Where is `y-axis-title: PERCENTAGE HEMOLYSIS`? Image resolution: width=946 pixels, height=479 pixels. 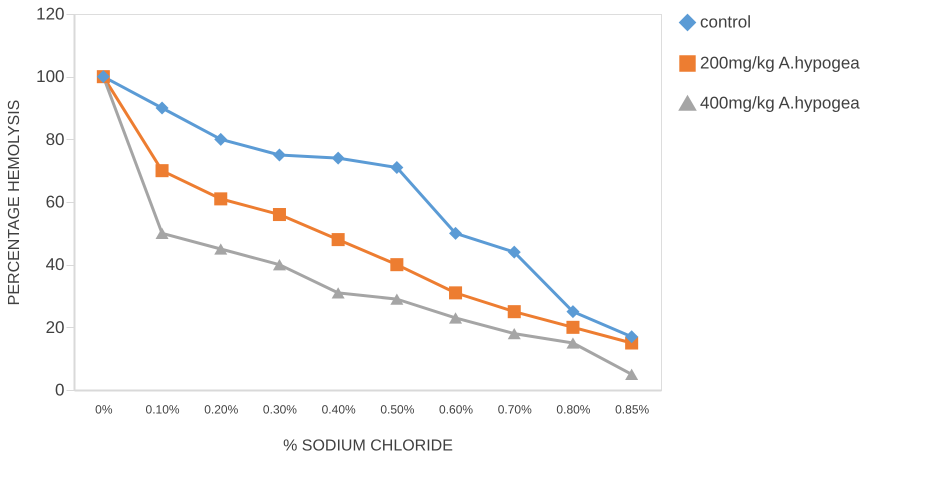
y-axis-title: PERCENTAGE HEMOLYSIS is located at coordinates (15, 203).